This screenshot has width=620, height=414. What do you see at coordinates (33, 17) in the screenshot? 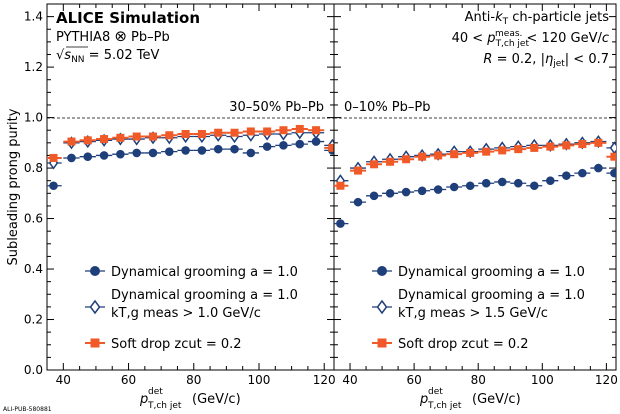
I see `y-tick-label: 1.4` at bounding box center [33, 17].